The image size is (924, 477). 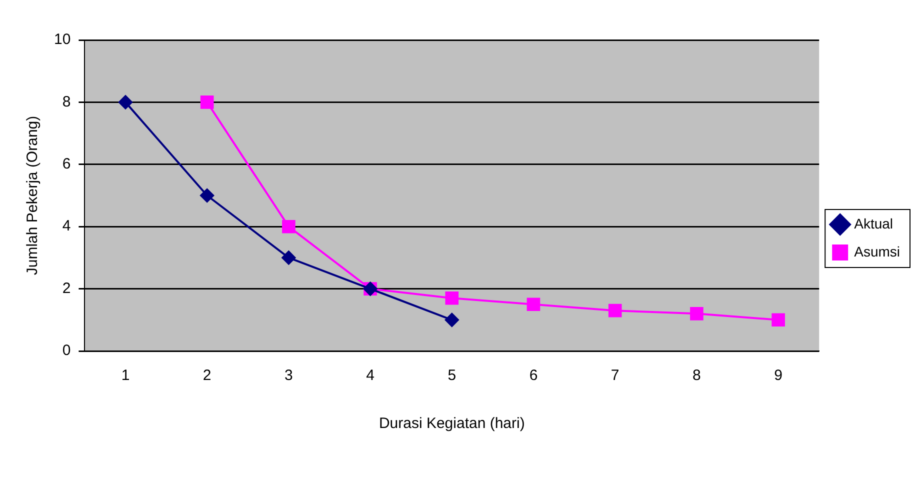 I want to click on x-tick-label: 3, so click(x=288, y=375).